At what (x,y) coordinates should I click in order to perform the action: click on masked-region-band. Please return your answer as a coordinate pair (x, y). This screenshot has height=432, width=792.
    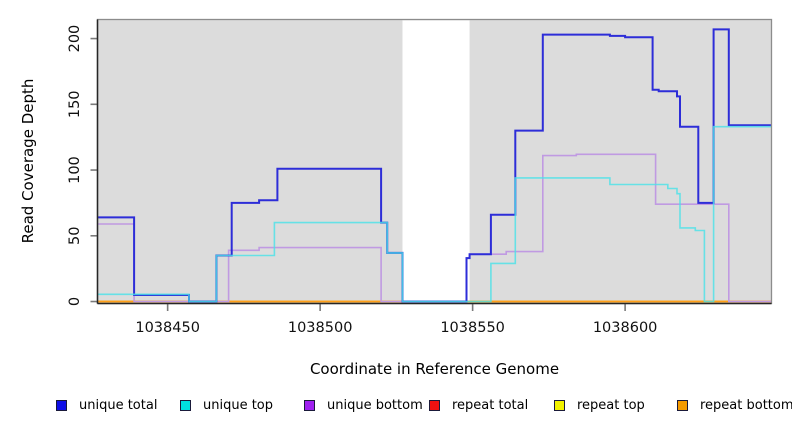
    Looking at the image, I should click on (436, 162).